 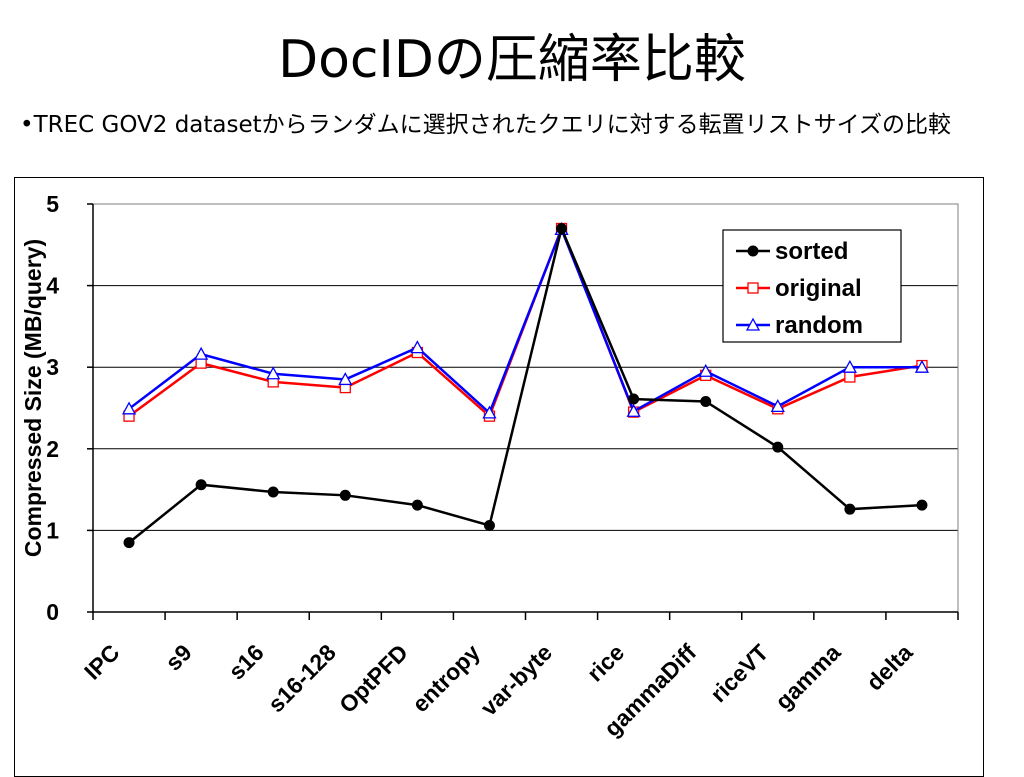 I want to click on legend-label: sorted, so click(x=811, y=251).